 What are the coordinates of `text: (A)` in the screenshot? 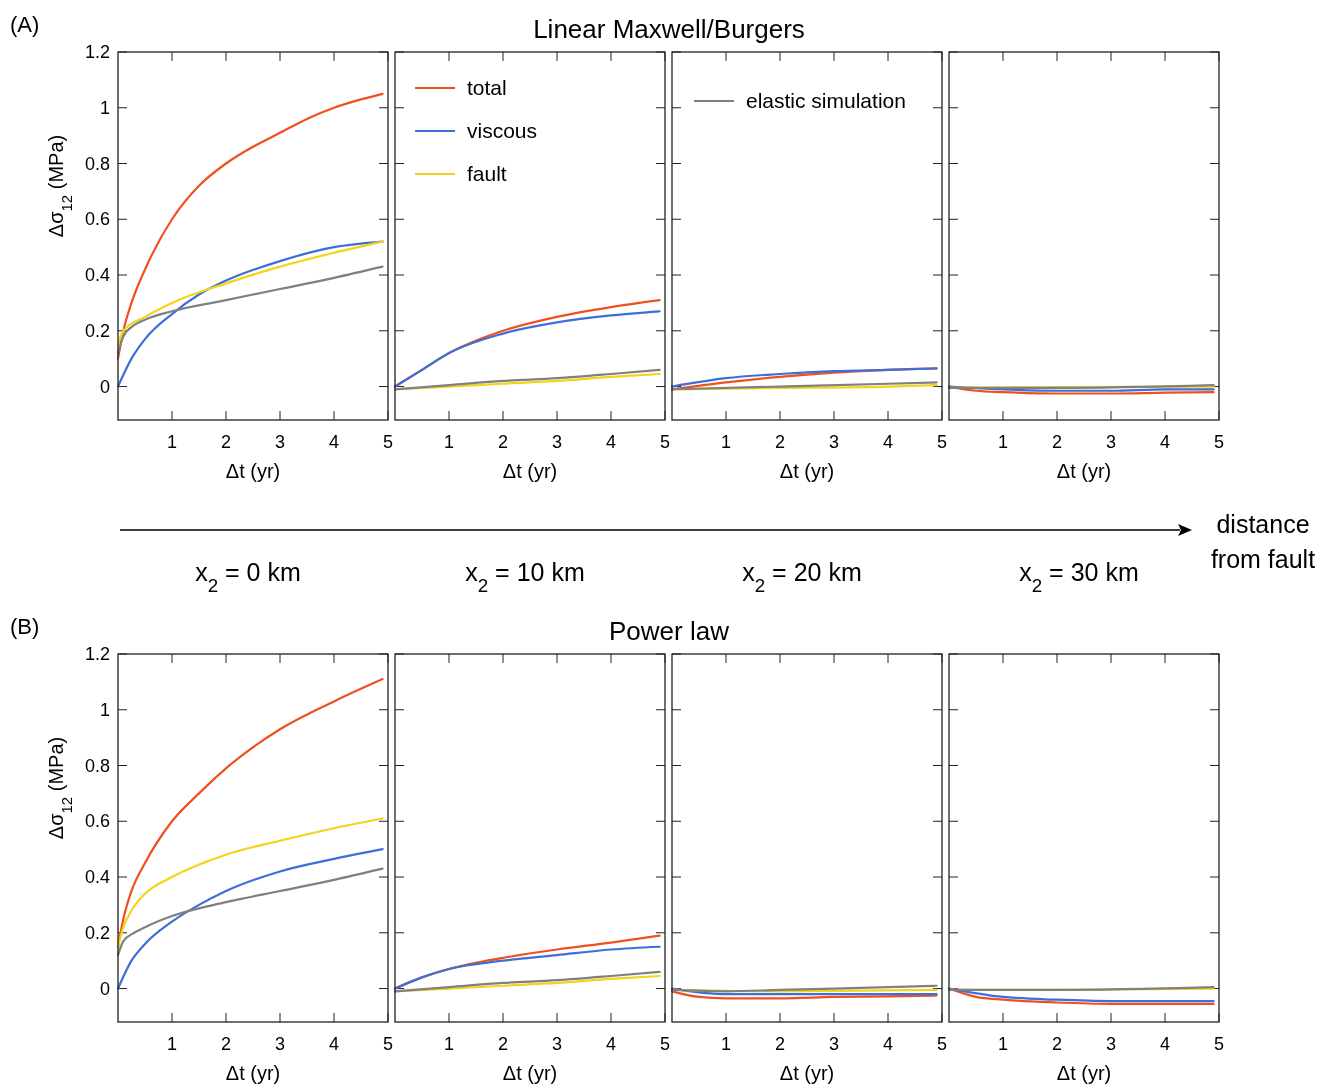 It's located at (25, 24).